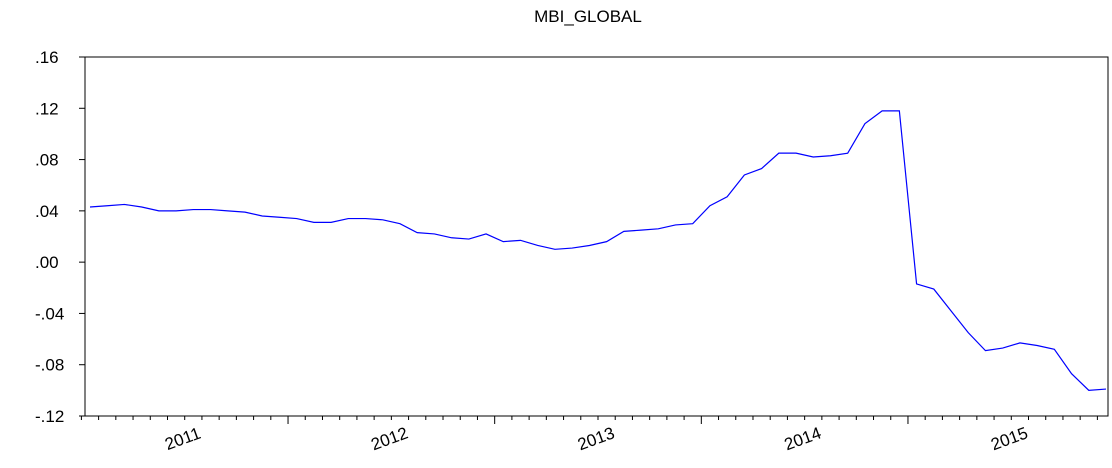 Image resolution: width=1112 pixels, height=468 pixels. Describe the element at coordinates (47, 160) in the screenshot. I see `y-tick-label: .08` at that location.